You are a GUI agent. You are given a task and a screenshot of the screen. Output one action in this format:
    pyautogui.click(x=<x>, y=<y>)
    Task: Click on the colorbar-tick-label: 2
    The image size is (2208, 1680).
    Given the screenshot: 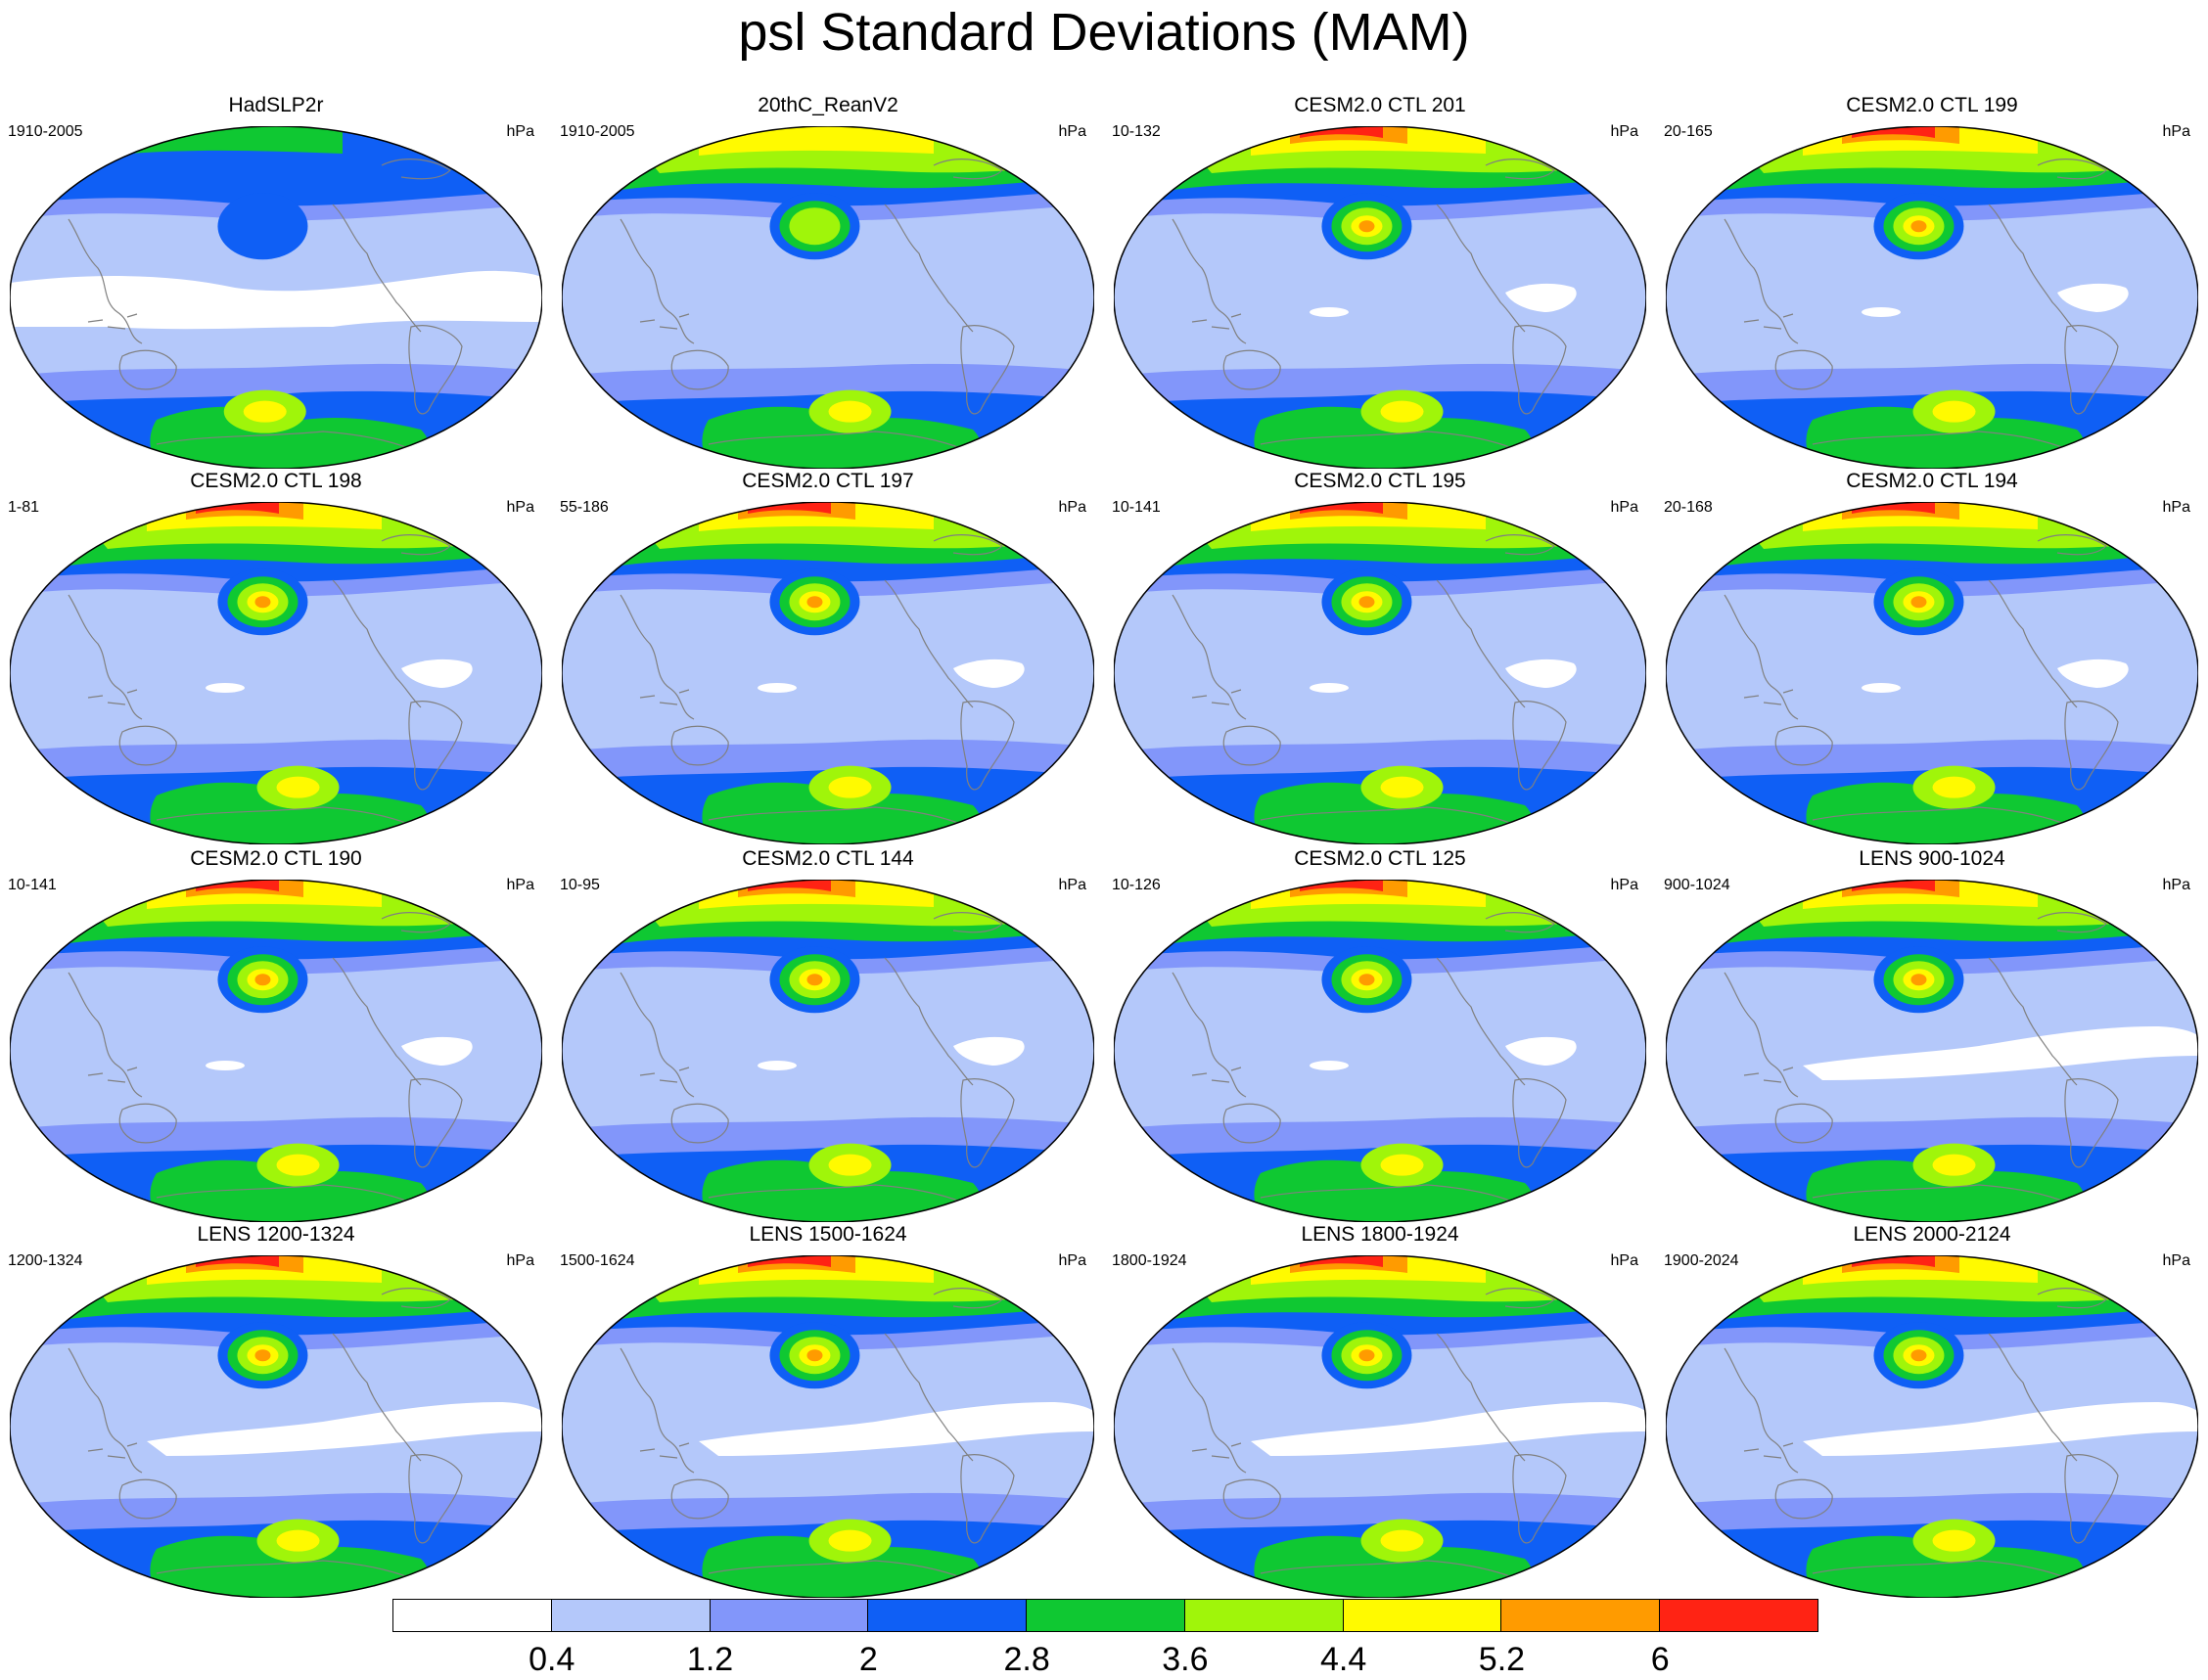 What is the action you would take?
    pyautogui.click(x=868, y=1659)
    